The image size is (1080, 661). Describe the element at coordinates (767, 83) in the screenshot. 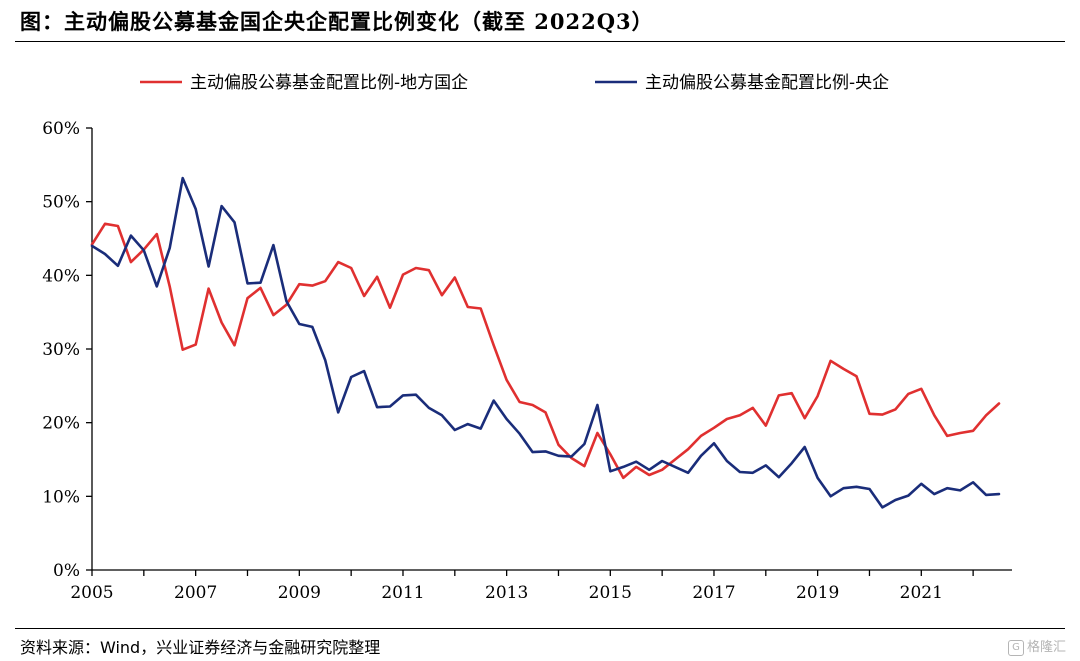

I see `legend-label: 主动偏股公募基金配置比例-央企` at that location.